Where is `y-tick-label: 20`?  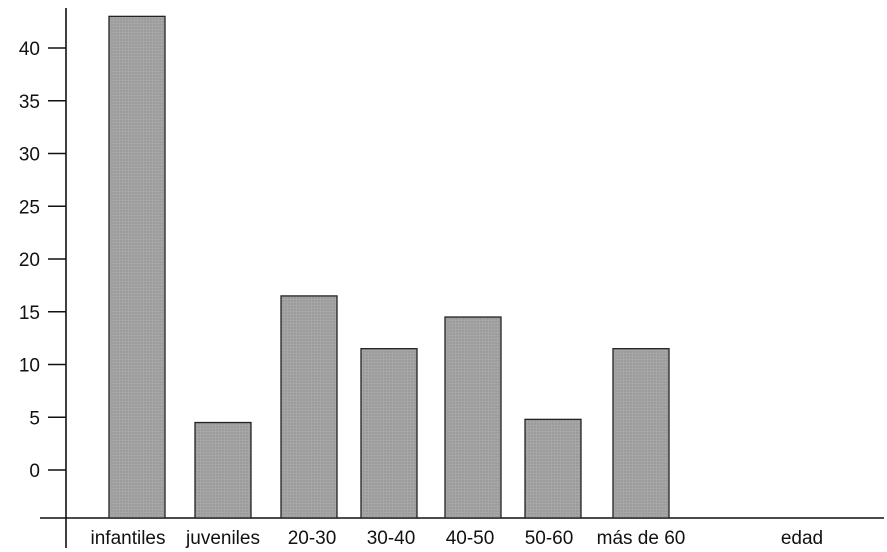
y-tick-label: 20 is located at coordinates (29, 260).